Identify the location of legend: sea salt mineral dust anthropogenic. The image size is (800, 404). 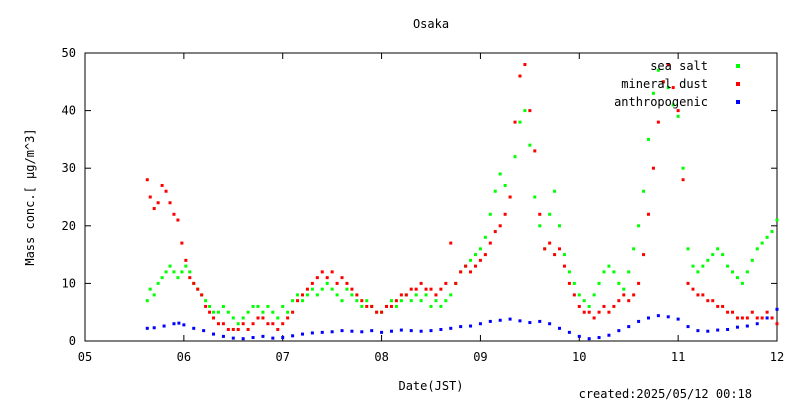
(677, 84).